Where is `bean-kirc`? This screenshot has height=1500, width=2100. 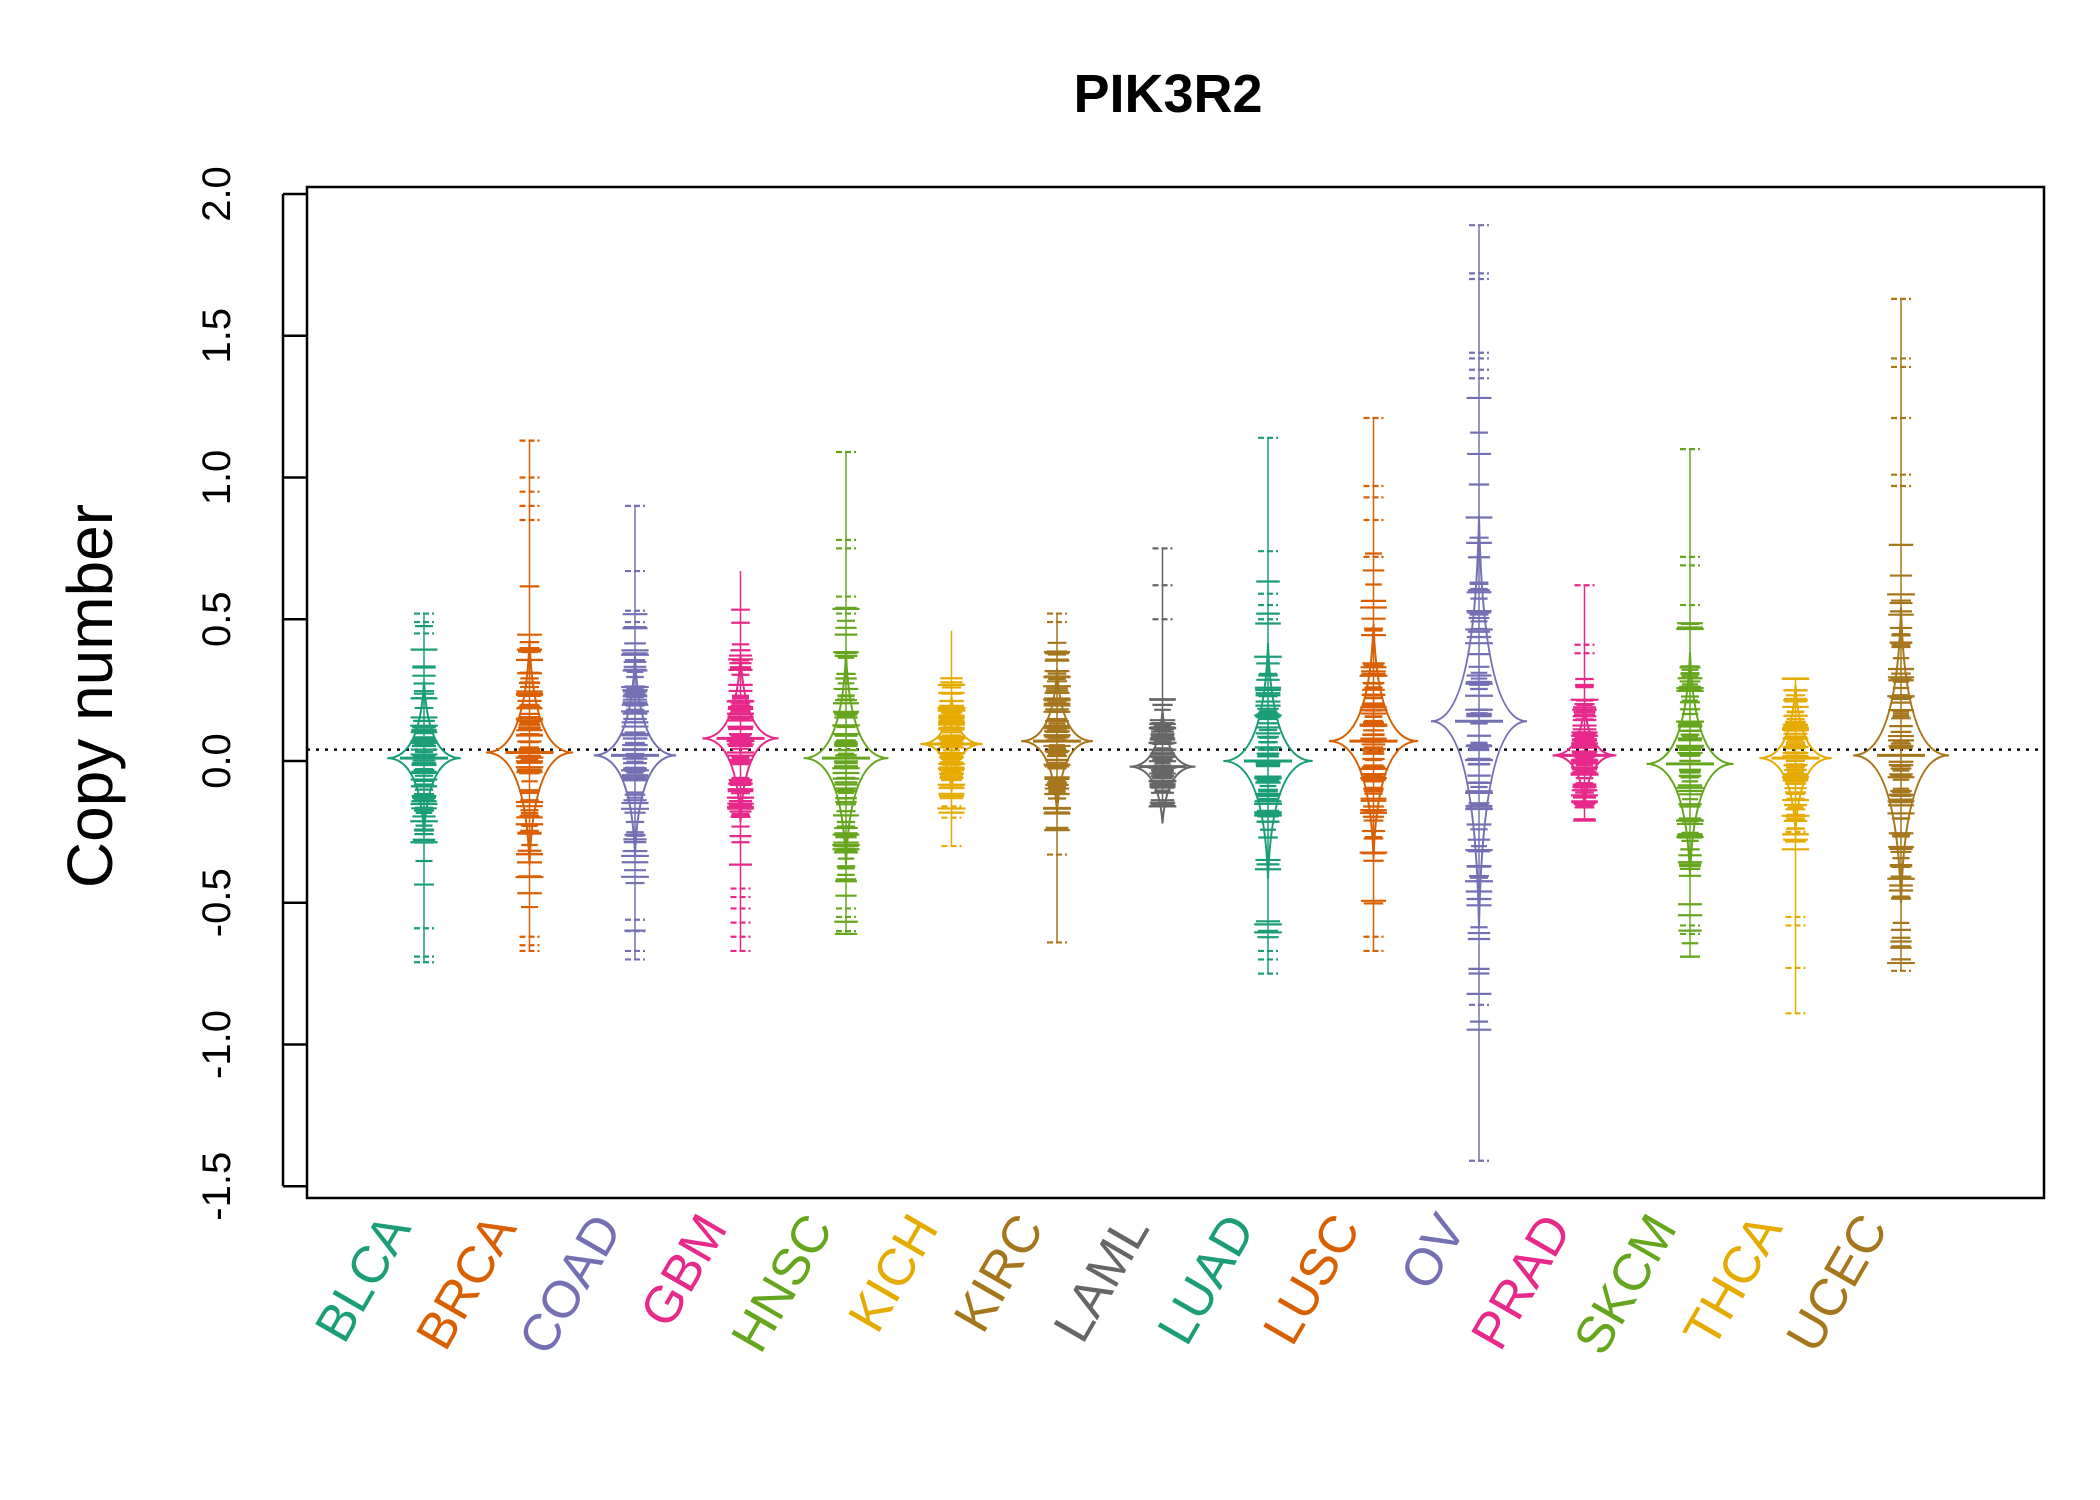 bean-kirc is located at coordinates (1057, 778).